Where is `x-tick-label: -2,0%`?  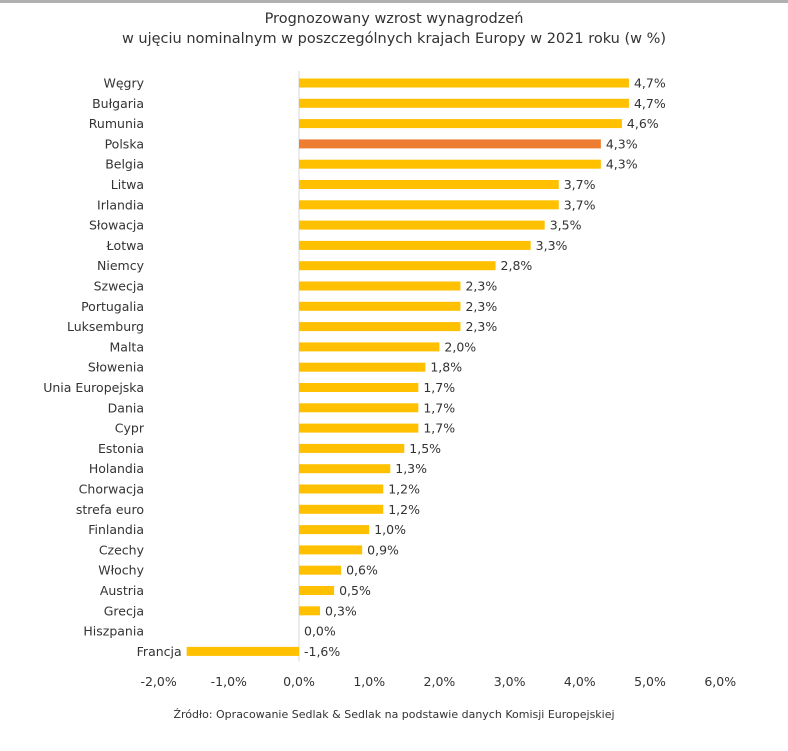
x-tick-label: -2,0% is located at coordinates (158, 681).